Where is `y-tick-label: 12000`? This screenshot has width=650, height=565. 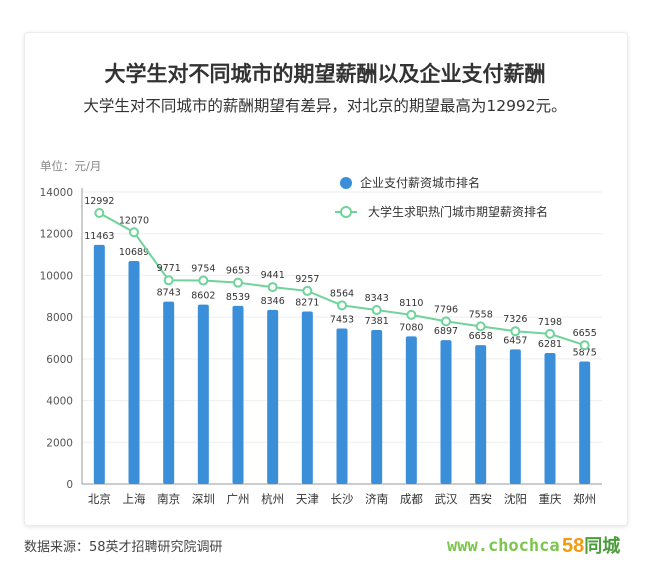 y-tick-label: 12000 is located at coordinates (56, 235).